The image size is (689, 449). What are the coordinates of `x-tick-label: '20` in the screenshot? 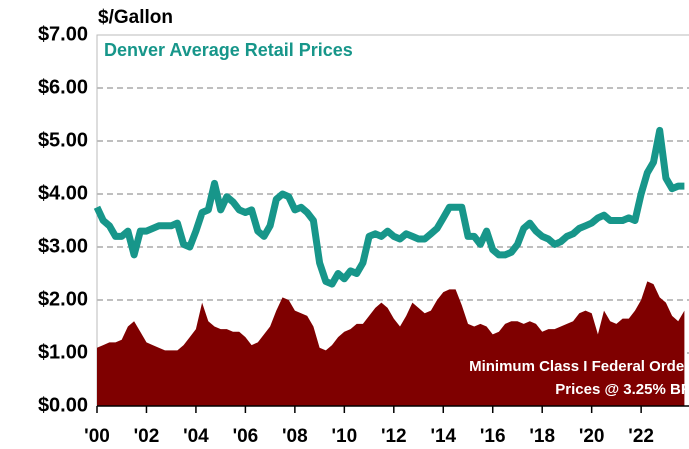 It's located at (592, 436).